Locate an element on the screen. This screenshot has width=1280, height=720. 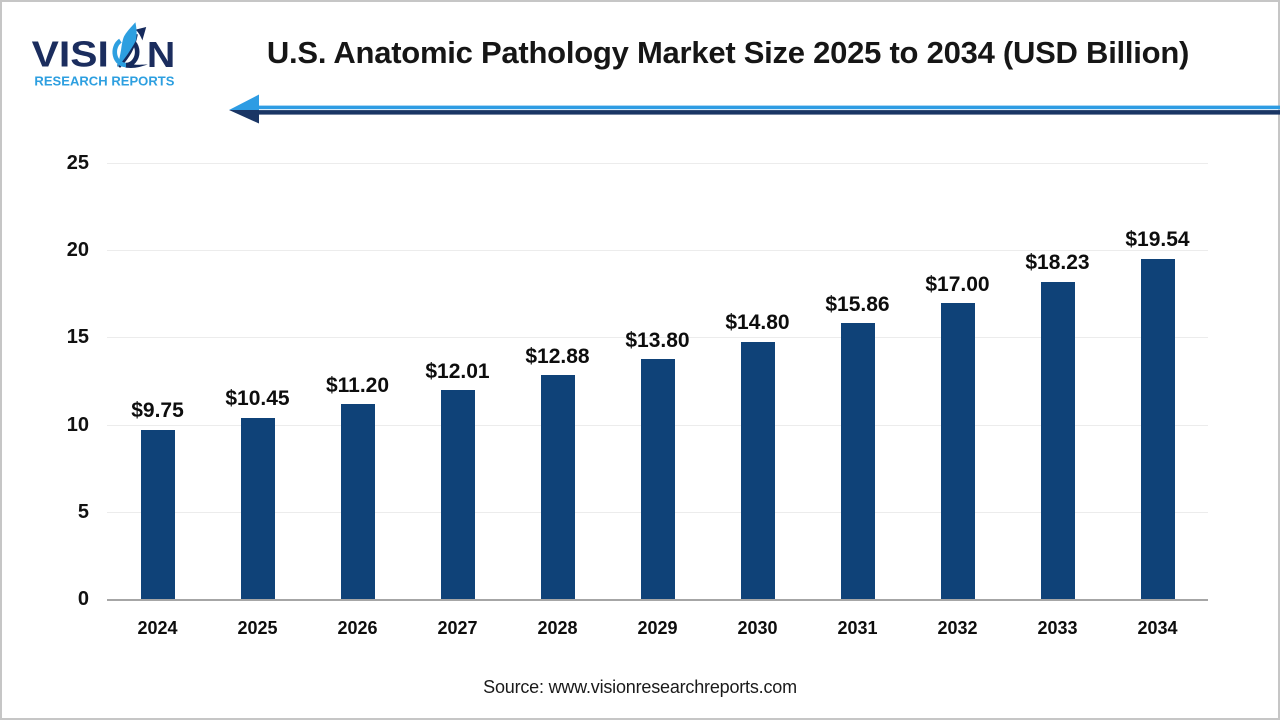
svg-text: VISI is located at coordinates (70, 54).